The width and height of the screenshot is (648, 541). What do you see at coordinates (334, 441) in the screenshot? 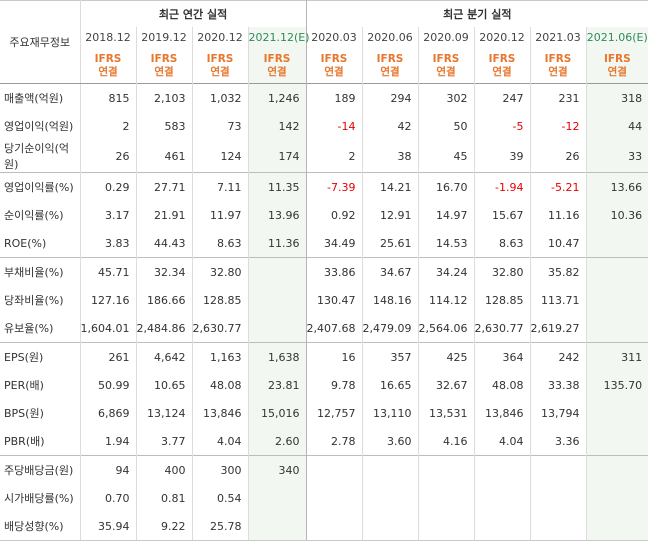
I see `table-cell: 2.78` at bounding box center [334, 441].